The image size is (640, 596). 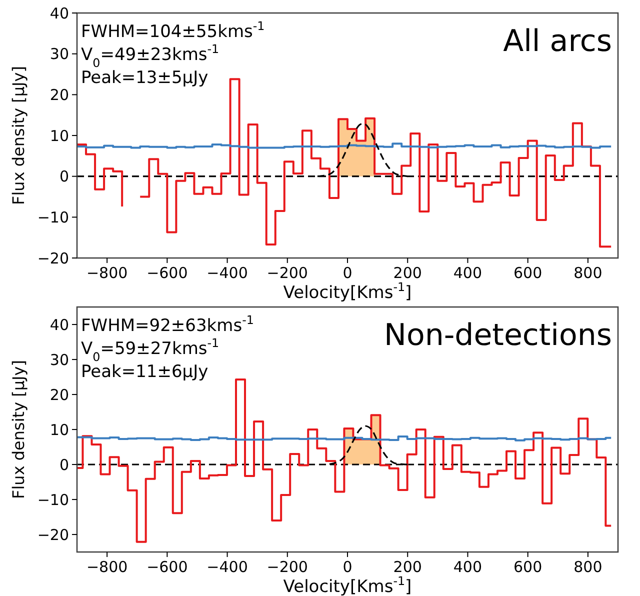 What do you see at coordinates (173, 30) in the screenshot?
I see `annotation: FWHM=104±55kms$^{-1}$` at bounding box center [173, 30].